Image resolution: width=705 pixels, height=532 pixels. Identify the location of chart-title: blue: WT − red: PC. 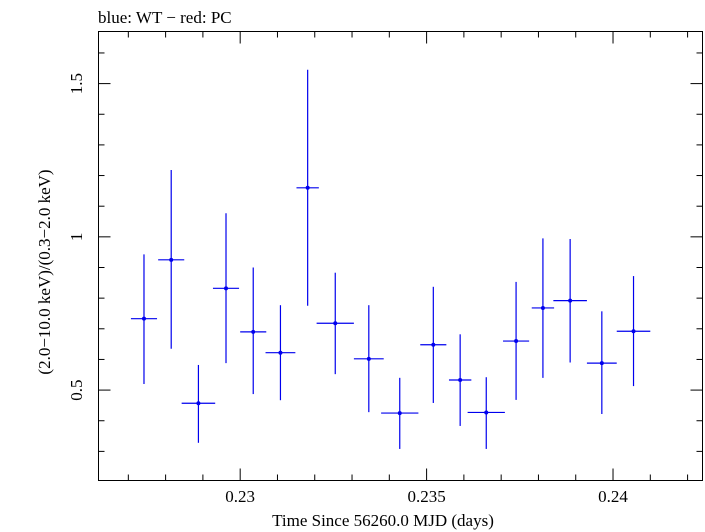
(165, 17).